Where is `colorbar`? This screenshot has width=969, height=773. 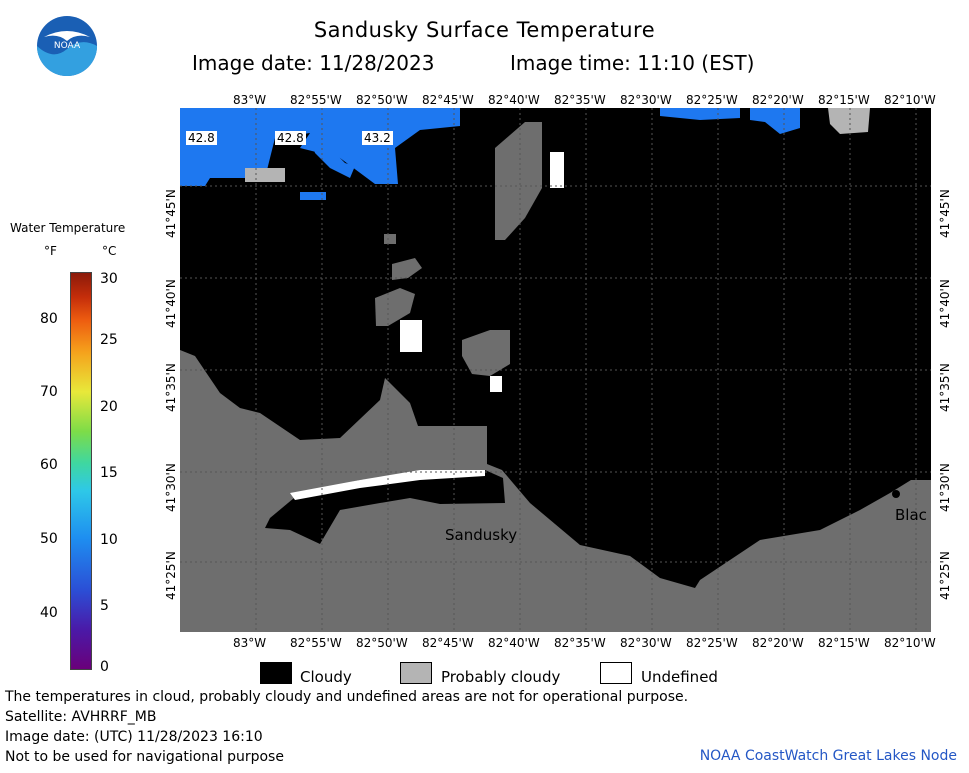
colorbar is located at coordinates (81, 471).